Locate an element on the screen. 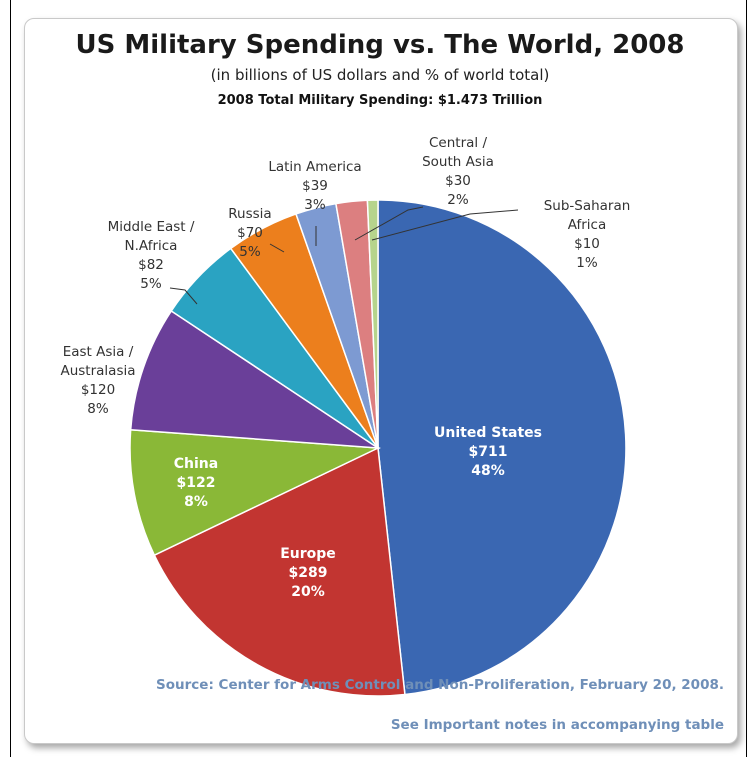 This screenshot has width=752, height=757. slice-label-europe: Europe $289 20% is located at coordinates (308, 573).